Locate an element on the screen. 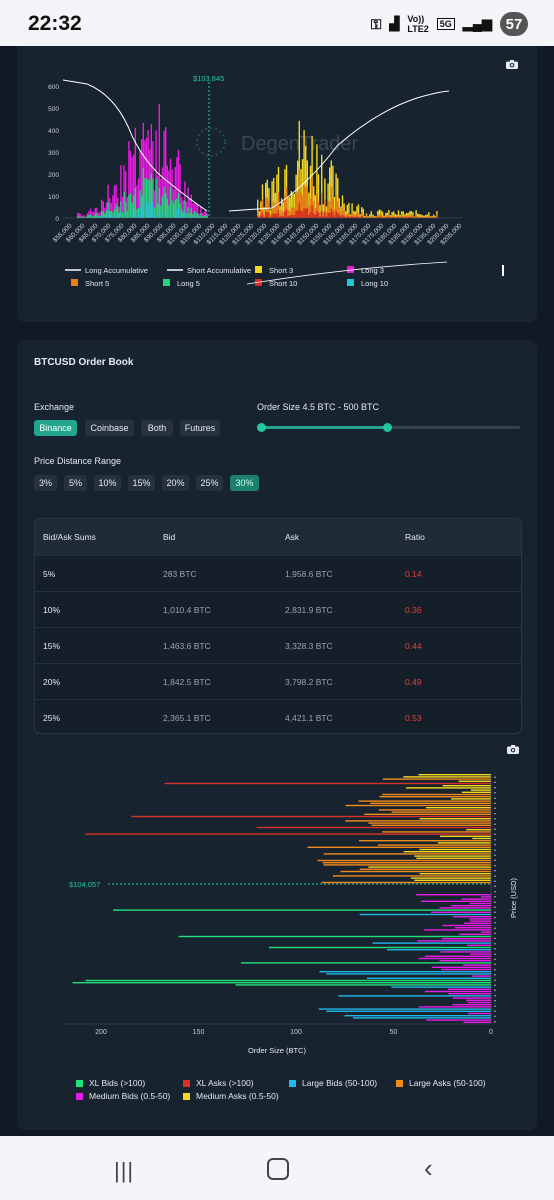 The width and height of the screenshot is (554, 1200). table-row: 25% 2,365.1 BTC 4,421.1 BTC 0.53 is located at coordinates (278, 716).